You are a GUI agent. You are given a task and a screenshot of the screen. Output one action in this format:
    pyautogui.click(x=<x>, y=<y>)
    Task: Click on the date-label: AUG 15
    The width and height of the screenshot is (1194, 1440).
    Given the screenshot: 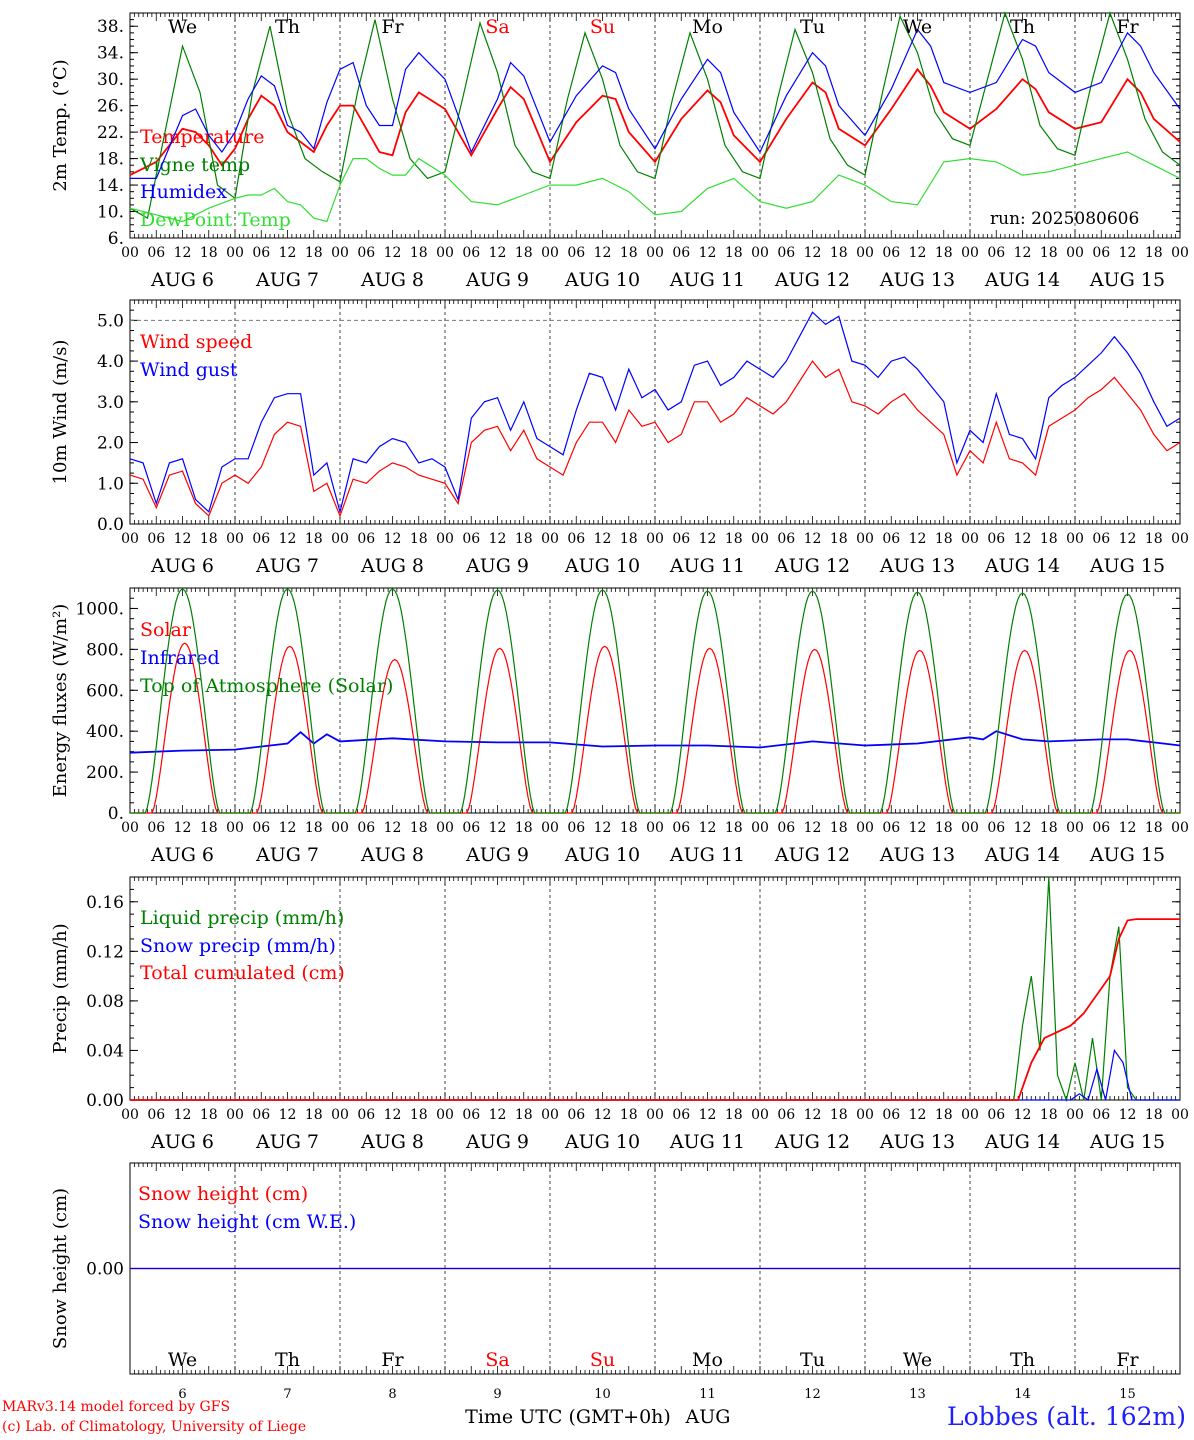 What is the action you would take?
    pyautogui.click(x=1127, y=855)
    